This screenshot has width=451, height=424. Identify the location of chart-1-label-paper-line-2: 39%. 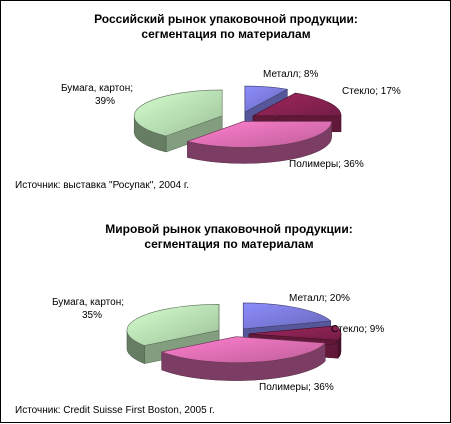
(105, 101).